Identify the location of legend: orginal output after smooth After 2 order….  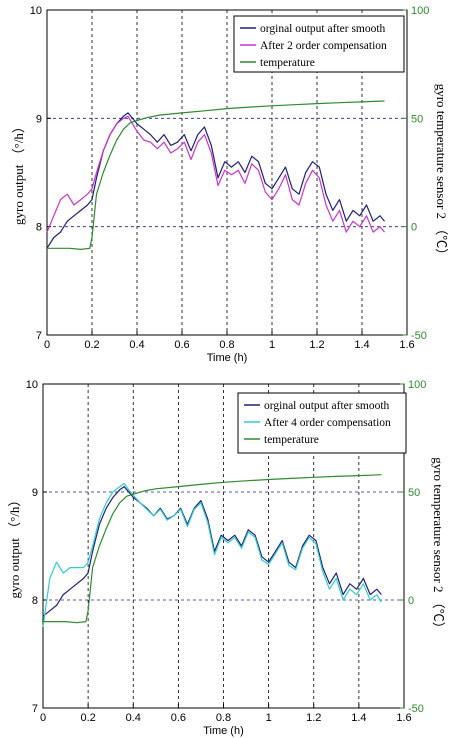
(319, 44).